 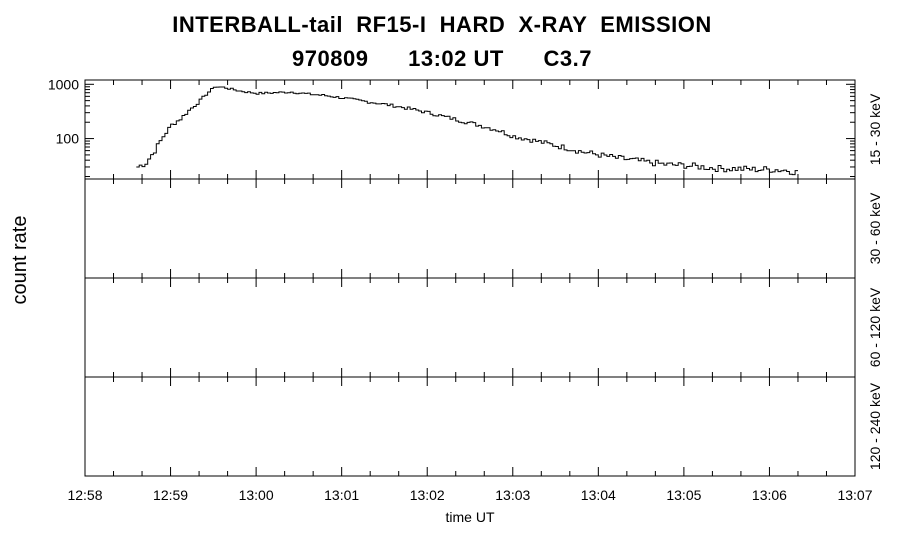 What do you see at coordinates (875, 129) in the screenshot?
I see `band-label: 15 - 30 keV` at bounding box center [875, 129].